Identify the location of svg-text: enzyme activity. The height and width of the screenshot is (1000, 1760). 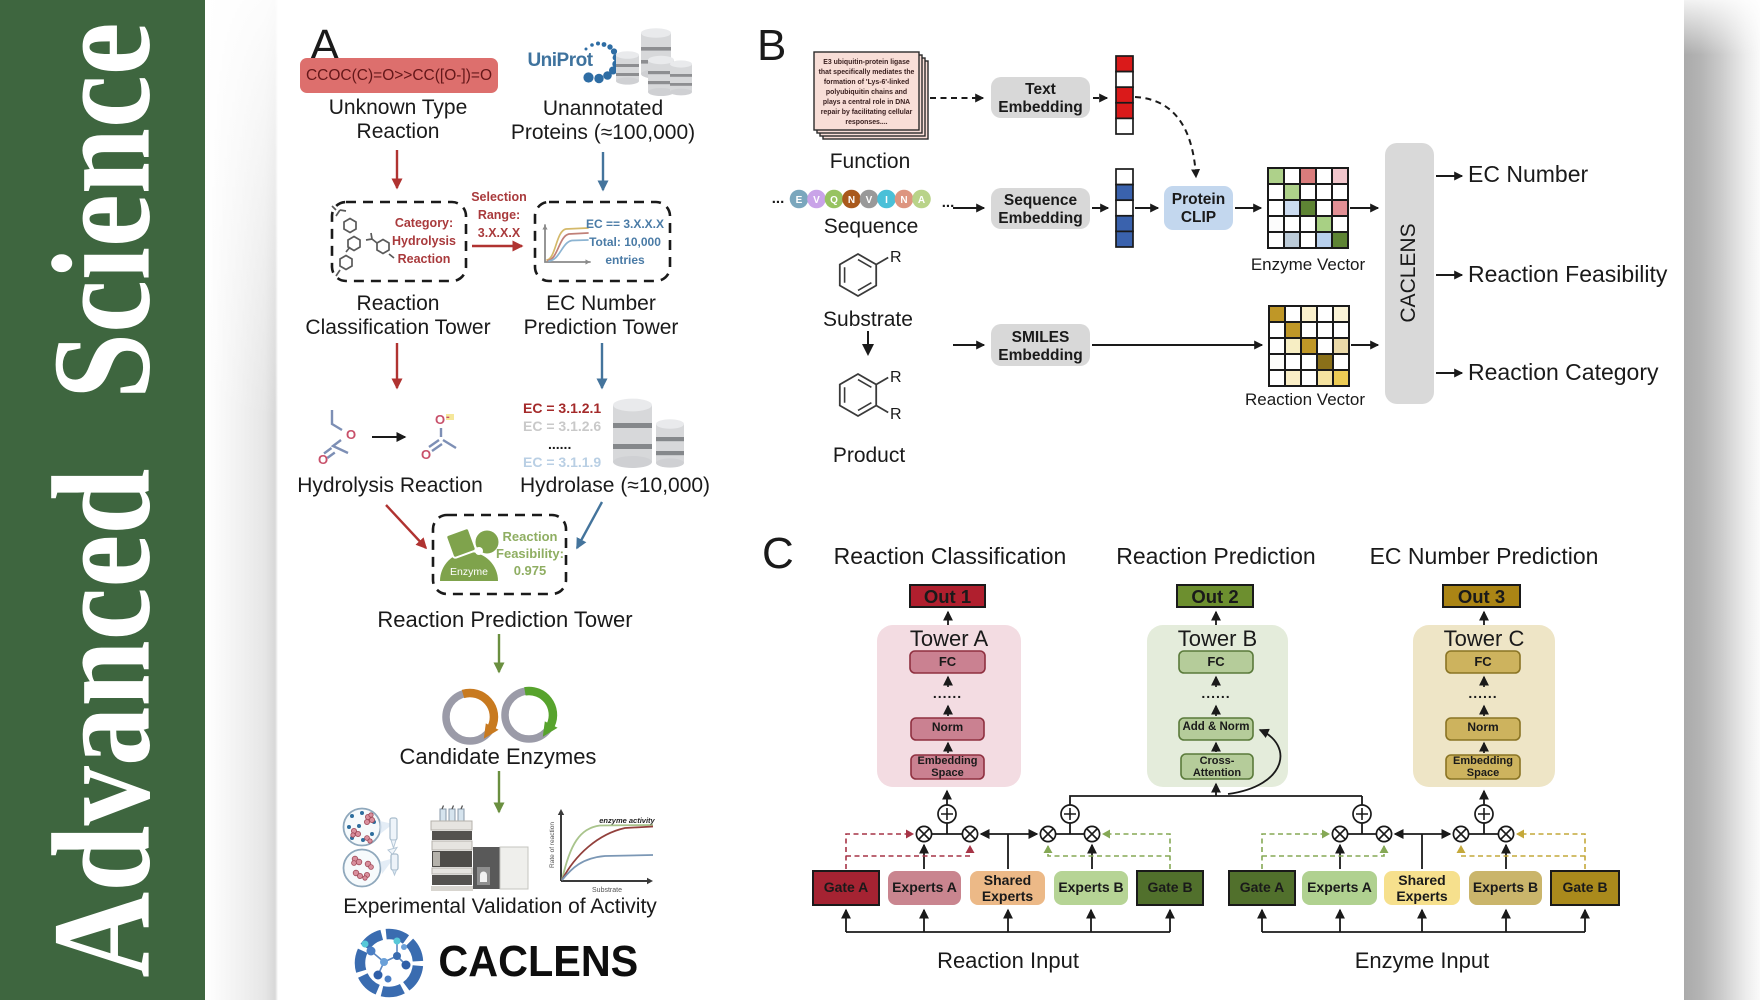
(627, 820).